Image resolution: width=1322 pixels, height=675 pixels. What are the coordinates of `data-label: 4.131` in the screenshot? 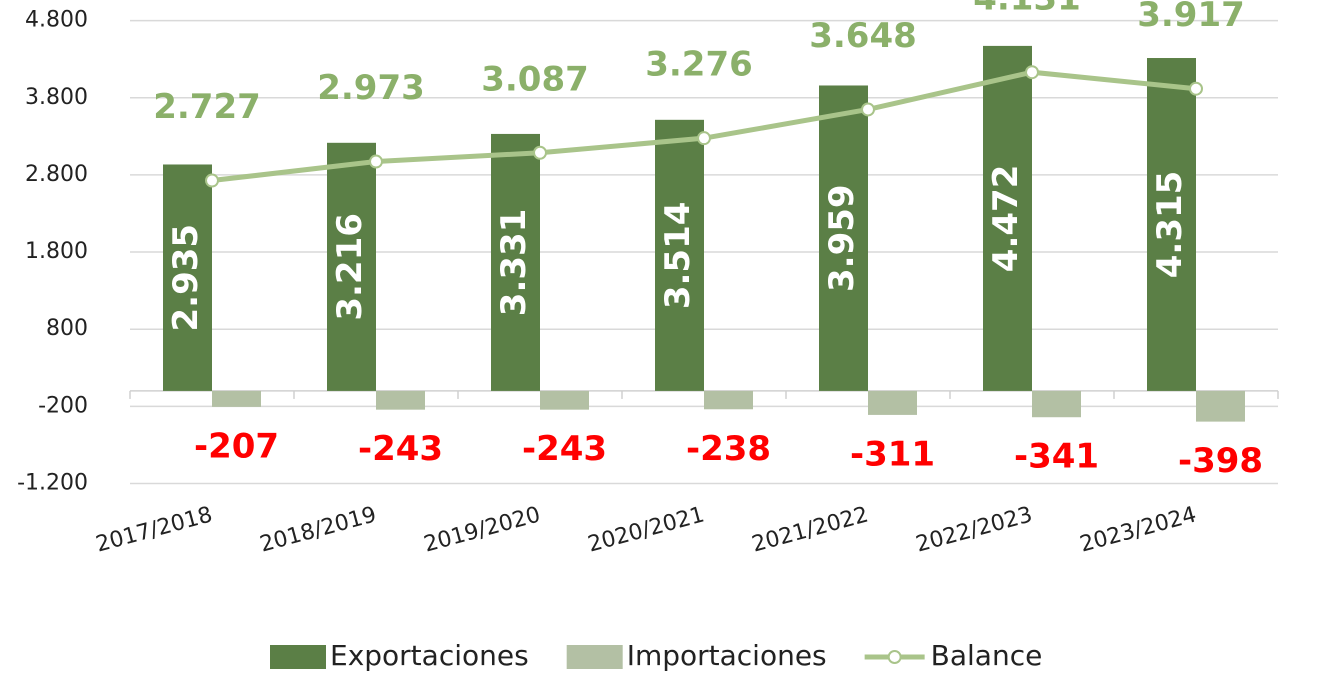 It's located at (1027, 9).